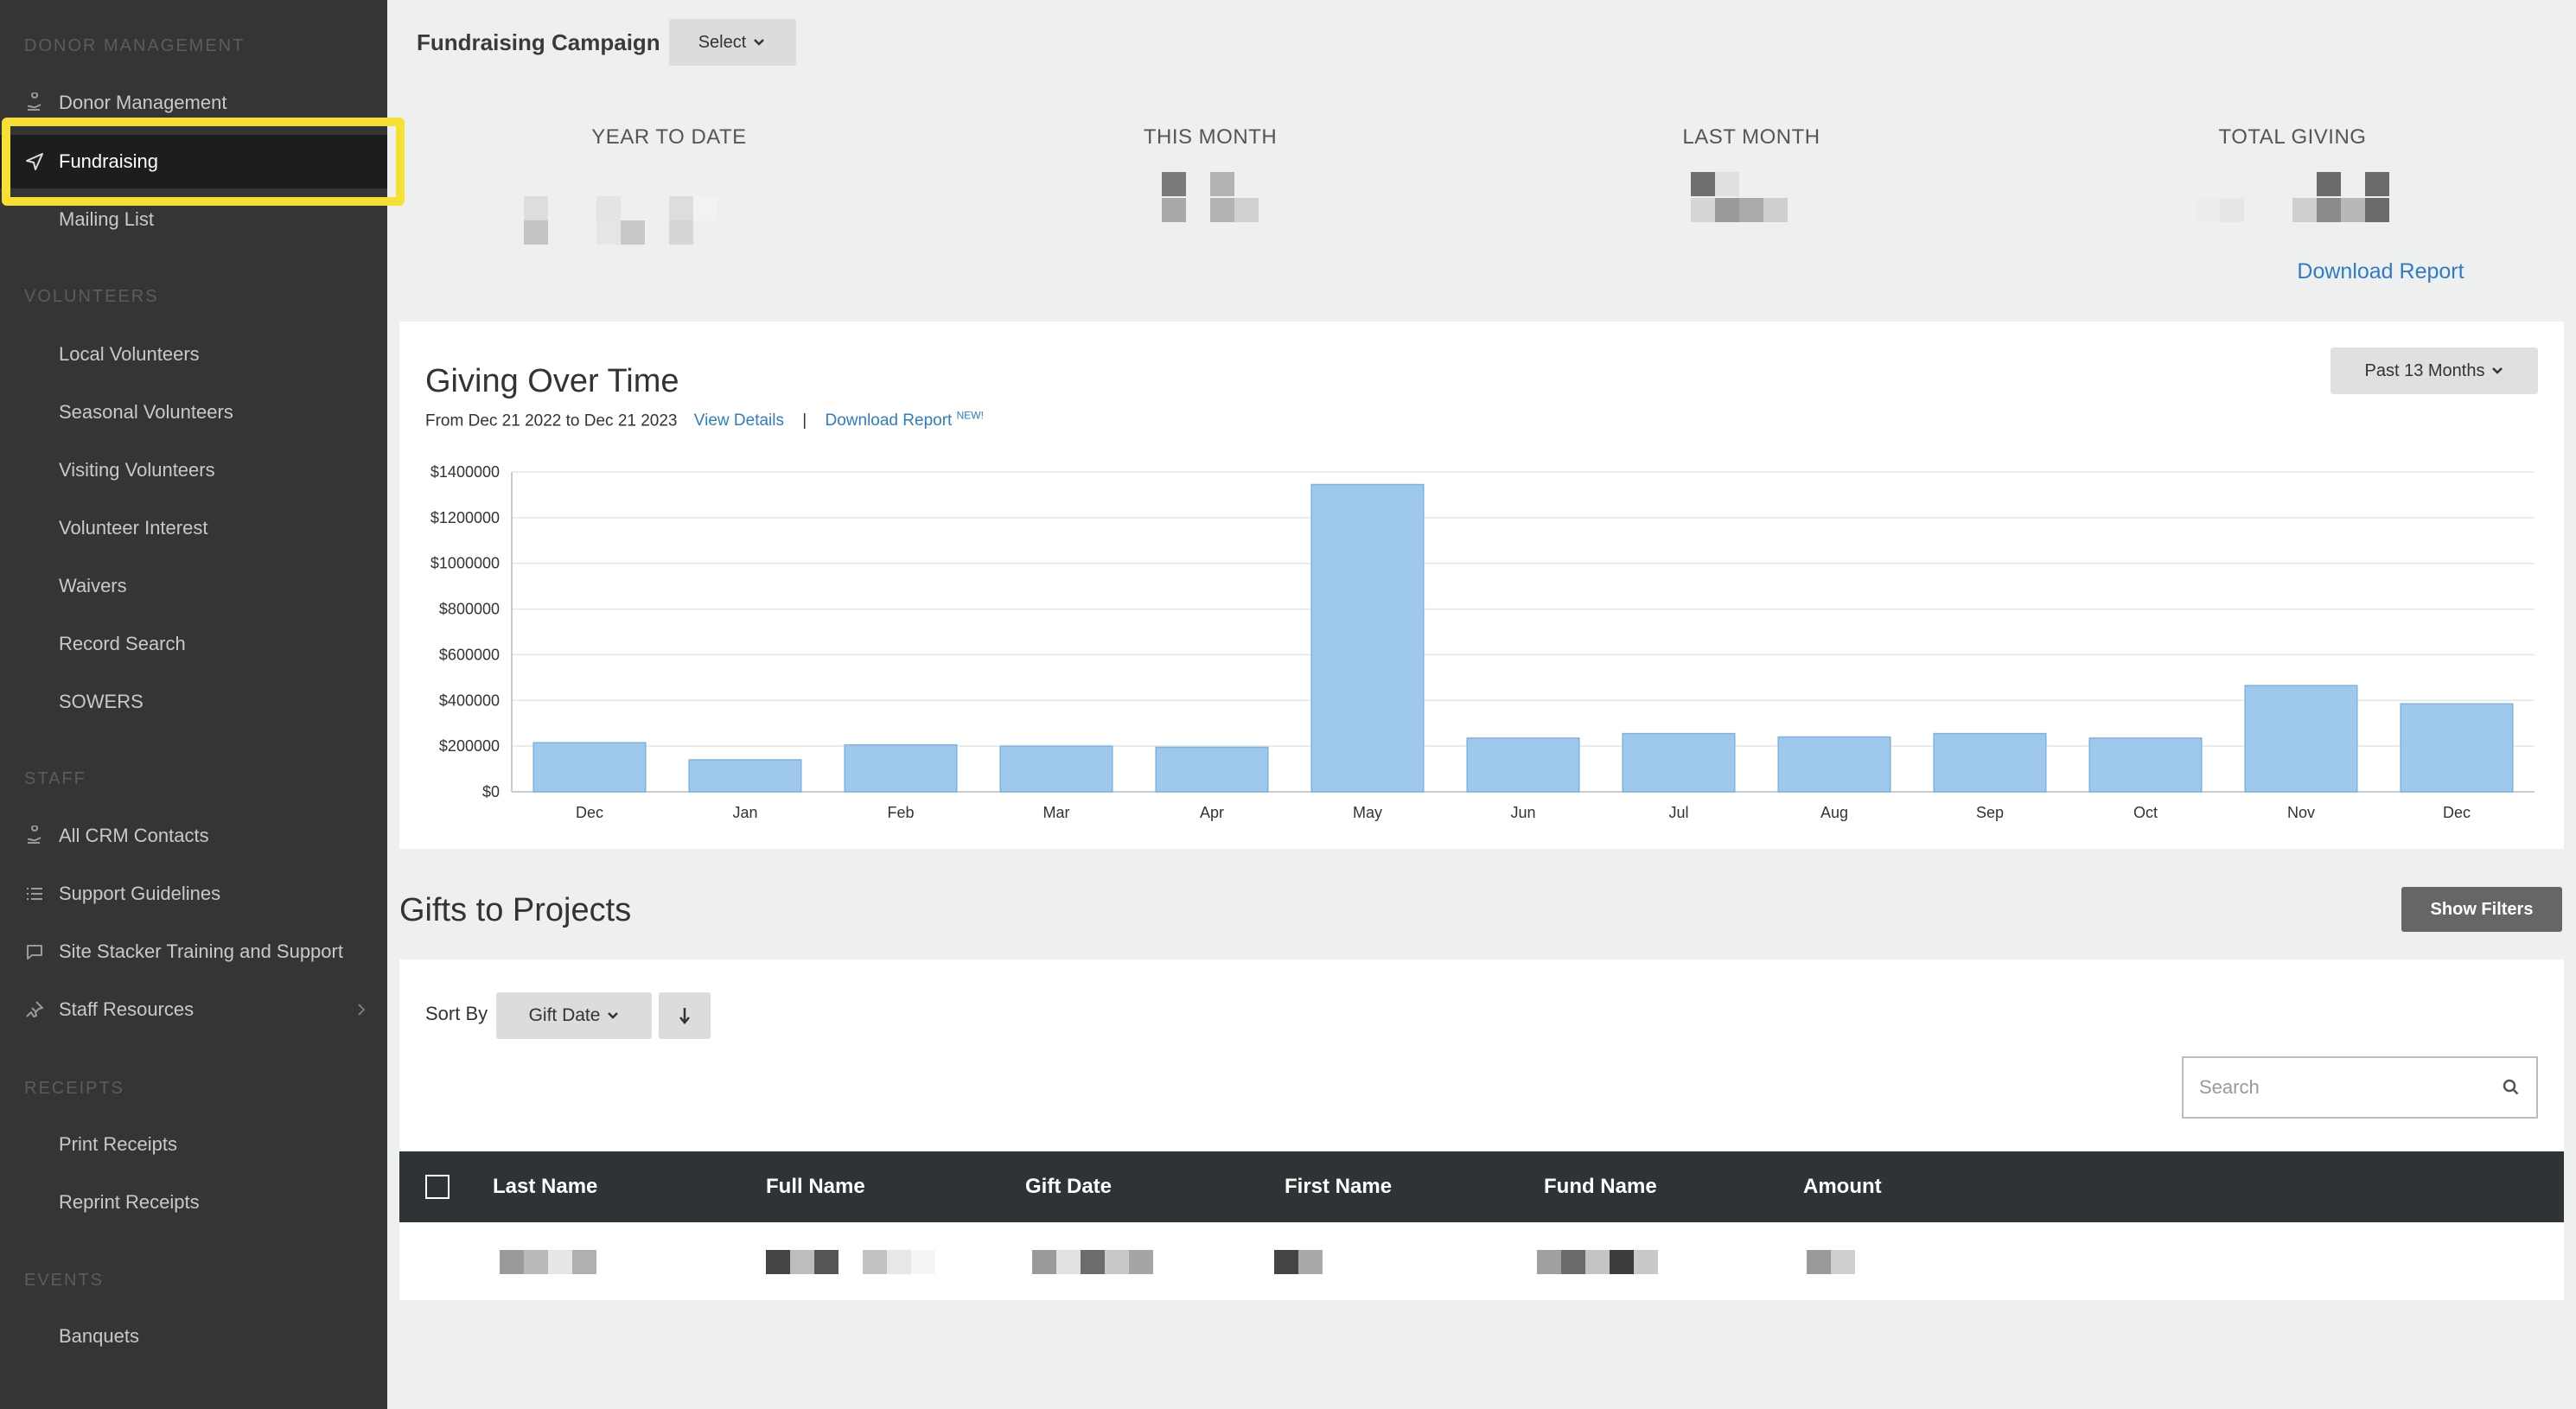 The width and height of the screenshot is (2576, 1409). What do you see at coordinates (1210, 174) in the screenshot?
I see `stat-this-month: THIS MONTH` at bounding box center [1210, 174].